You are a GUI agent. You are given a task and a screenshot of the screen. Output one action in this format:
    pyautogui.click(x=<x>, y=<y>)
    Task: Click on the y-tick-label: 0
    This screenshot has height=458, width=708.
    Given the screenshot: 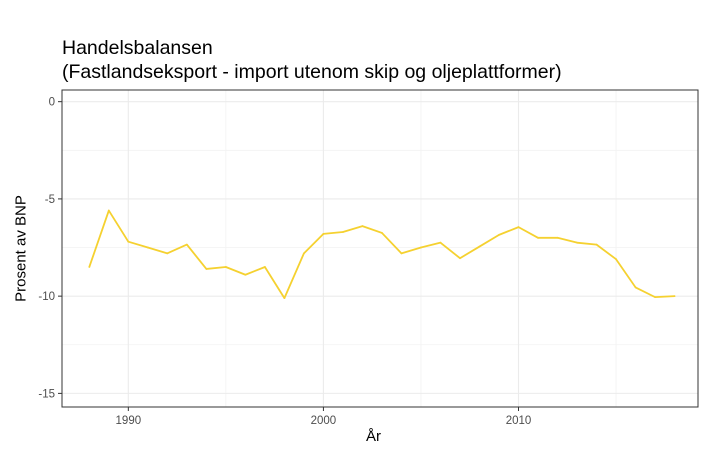 What is the action you would take?
    pyautogui.click(x=52, y=103)
    